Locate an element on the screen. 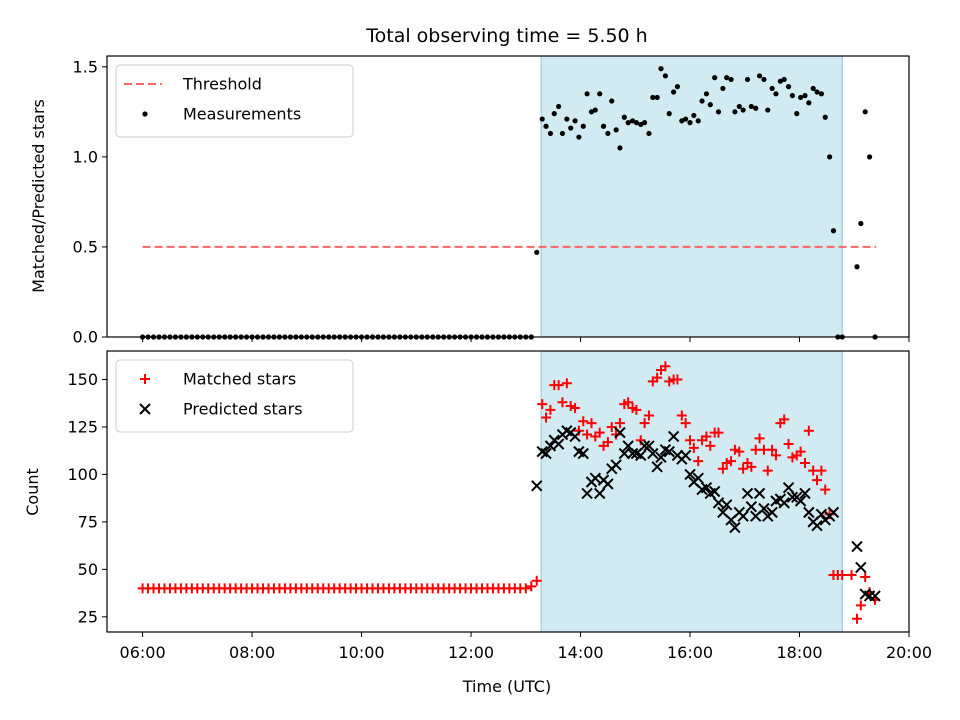 The width and height of the screenshot is (960, 720). legend-plus-swatch is located at coordinates (145, 379).